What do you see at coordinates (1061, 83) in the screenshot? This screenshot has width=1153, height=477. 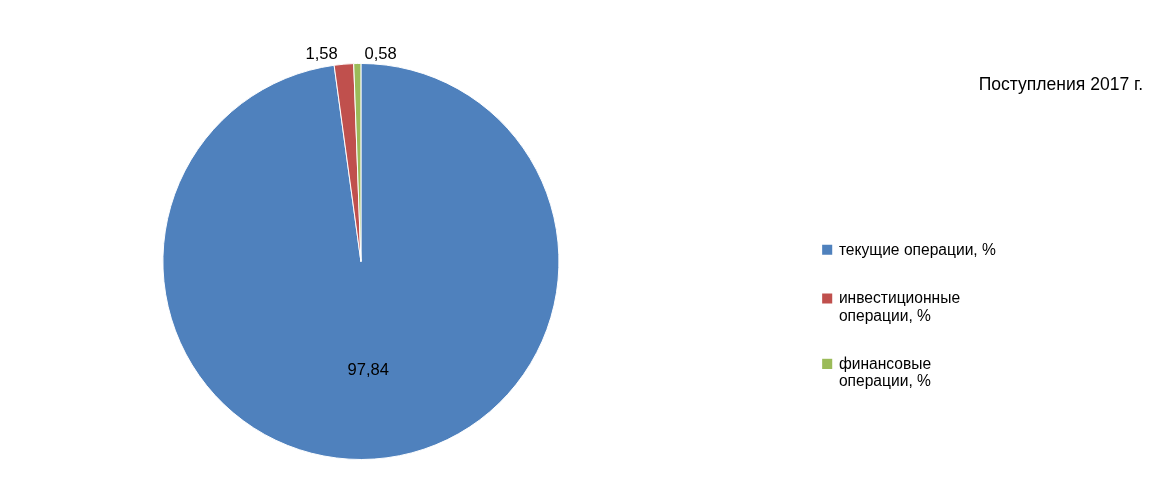 I see `text: Поступления 2017 г.` at bounding box center [1061, 83].